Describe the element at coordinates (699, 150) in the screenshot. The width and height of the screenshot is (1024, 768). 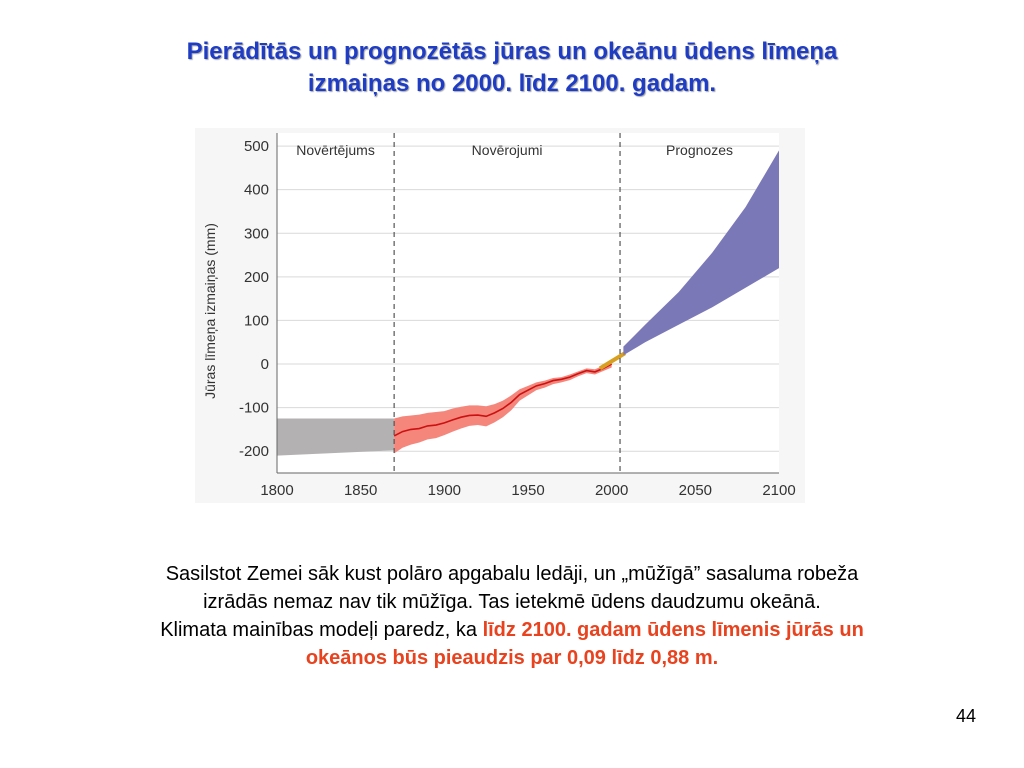
I see `period-label: Prognozes` at that location.